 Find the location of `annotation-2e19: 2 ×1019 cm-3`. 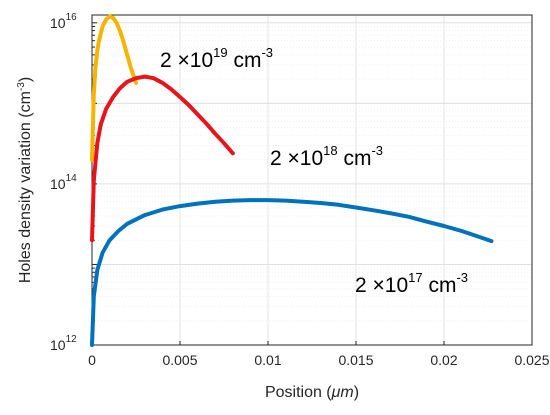

annotation-2e19: 2 ×1019 cm-3 is located at coordinates (216, 58).